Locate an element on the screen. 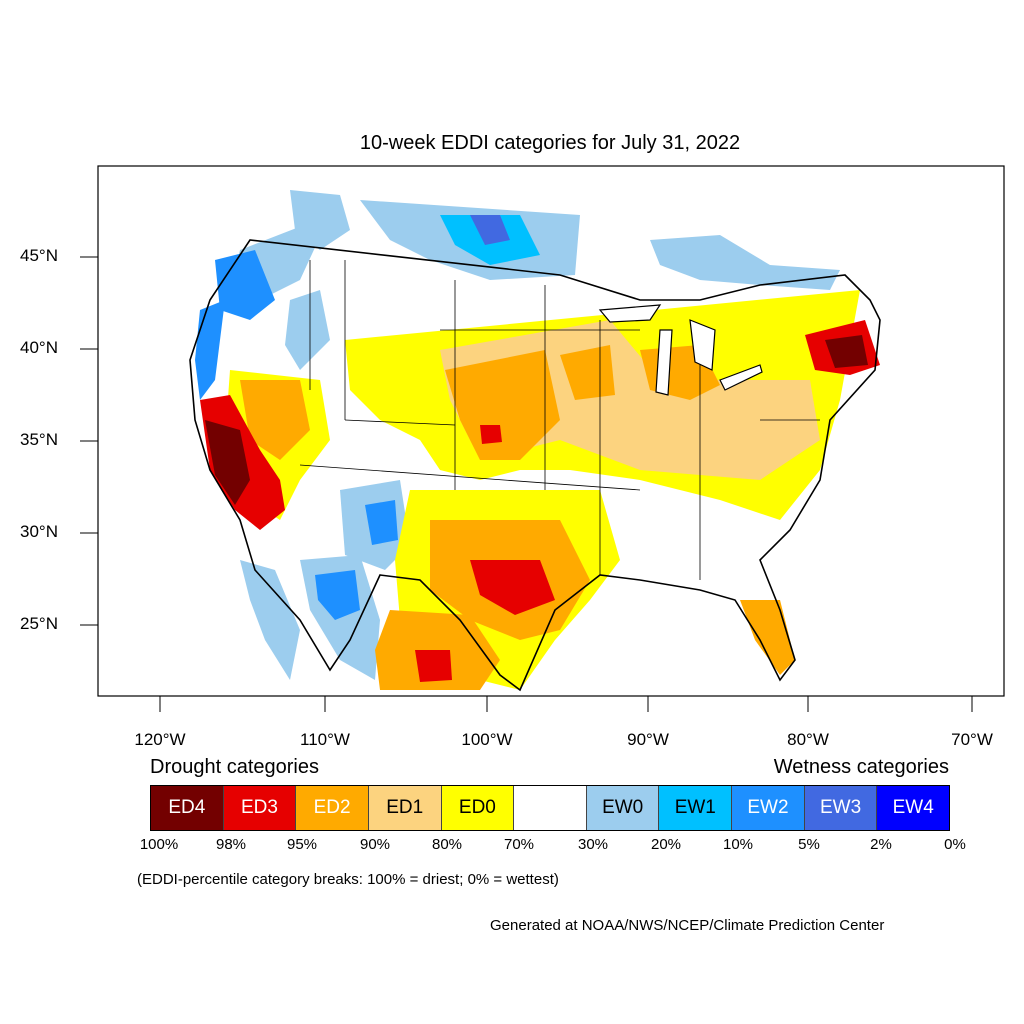 The image size is (1024, 1024). lon-label-80w: 80°W is located at coordinates (808, 739).